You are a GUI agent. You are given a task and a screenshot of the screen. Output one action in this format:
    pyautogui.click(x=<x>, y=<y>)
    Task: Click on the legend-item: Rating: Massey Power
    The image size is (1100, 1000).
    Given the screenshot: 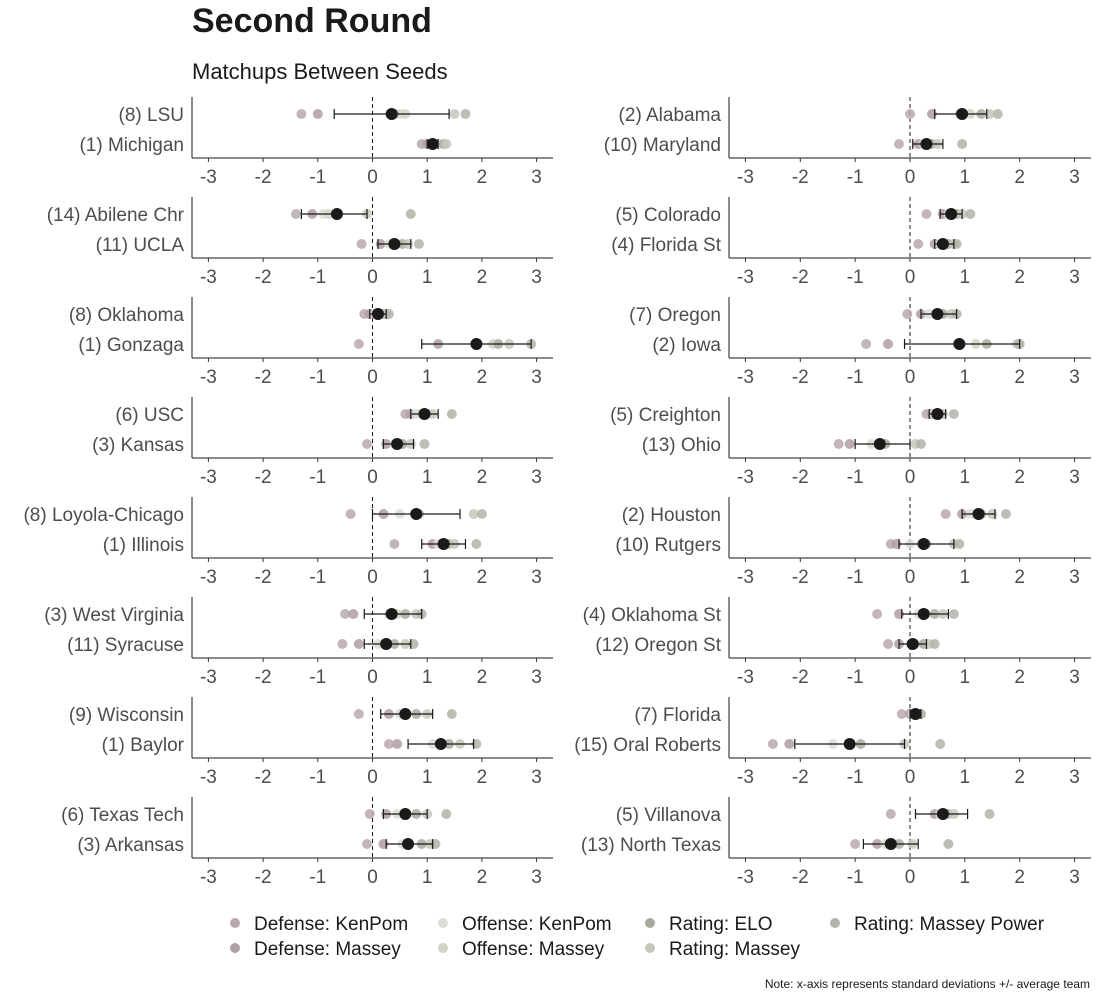 What is the action you would take?
    pyautogui.click(x=937, y=925)
    